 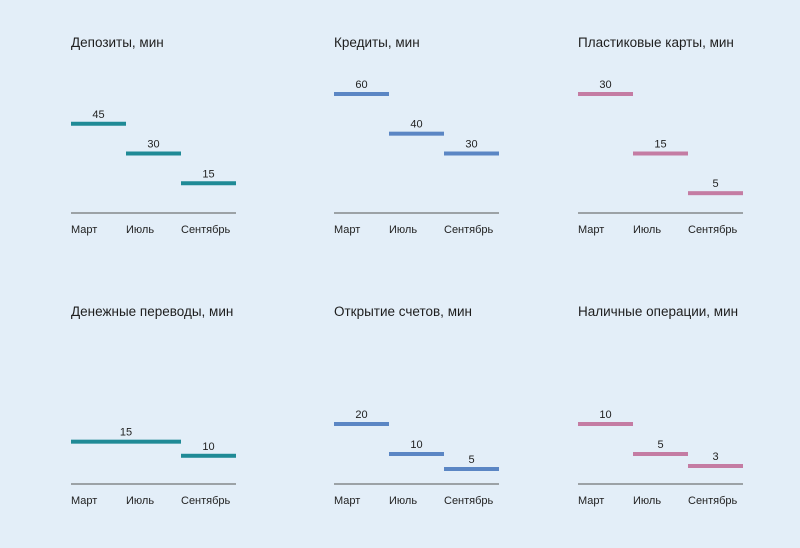 I want to click on data-label: 45, so click(x=98, y=115).